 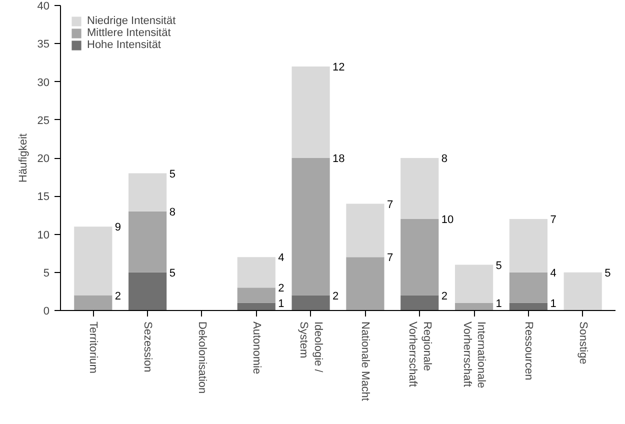 I want to click on data-label: 18, so click(x=338, y=159).